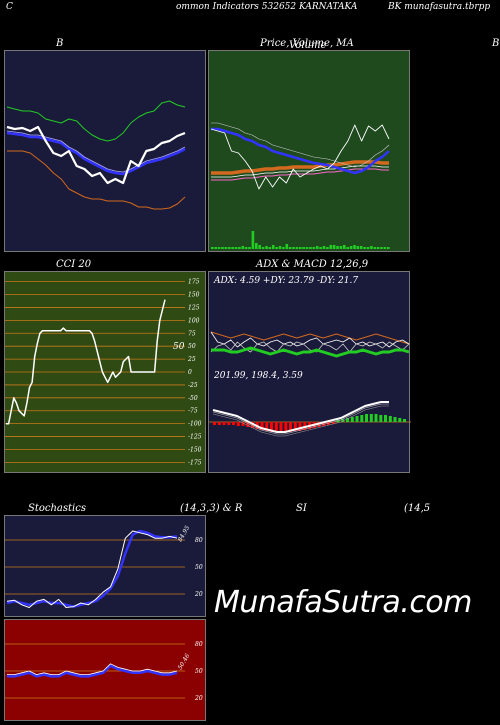 This screenshot has height=725, width=500. I want to click on price-ma-orange-line, so click(300, 167).